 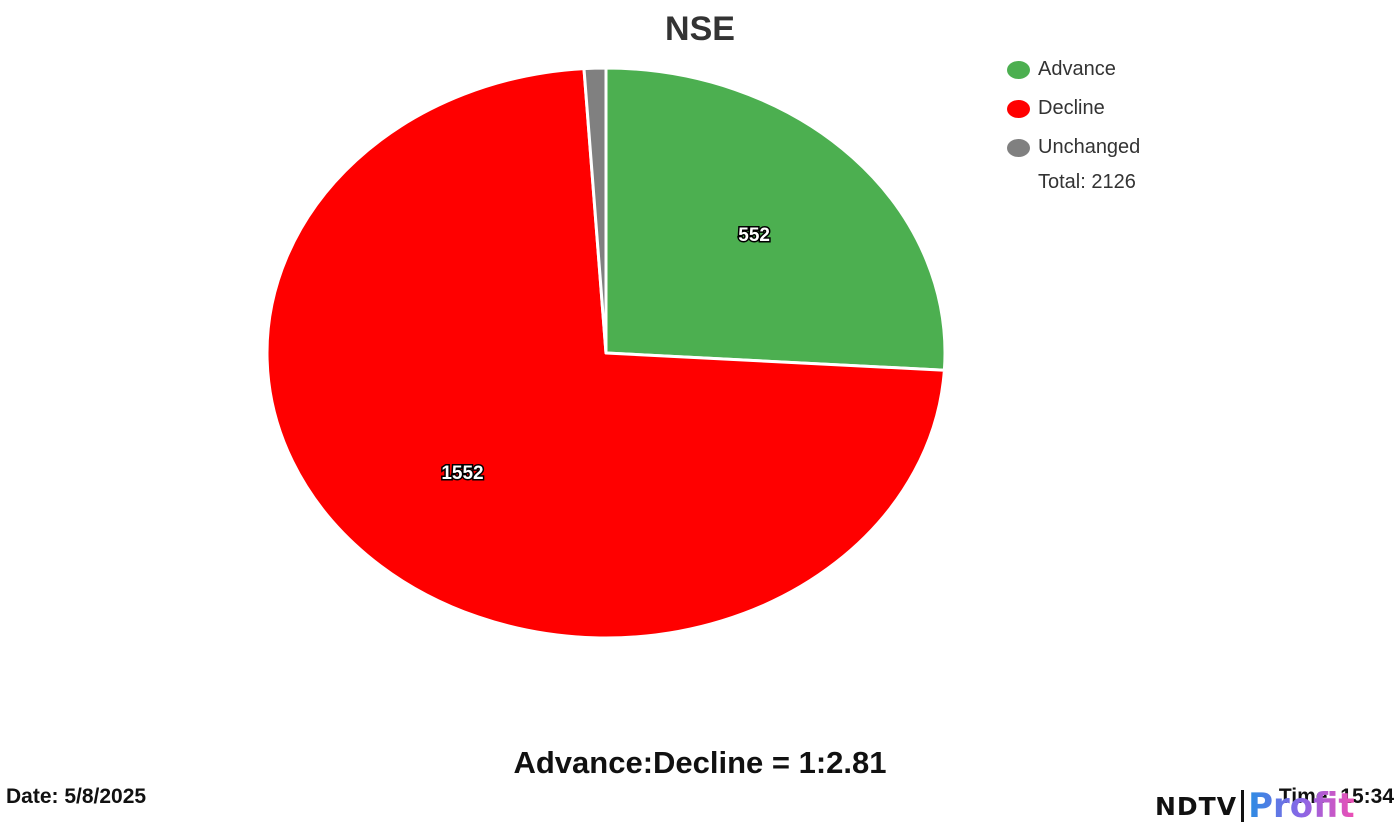 I want to click on legend-swatch-decline, so click(x=1018, y=108).